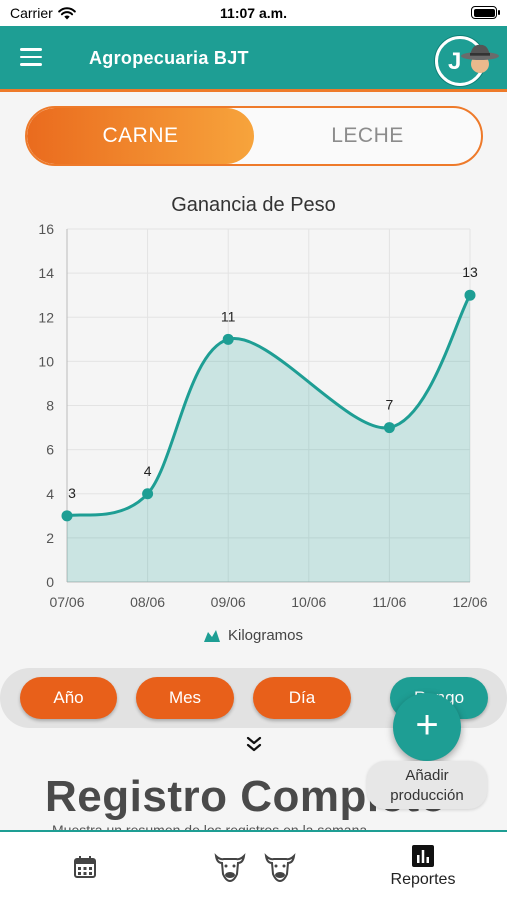  I want to click on fab-label-line1: Añadir, so click(427, 775).